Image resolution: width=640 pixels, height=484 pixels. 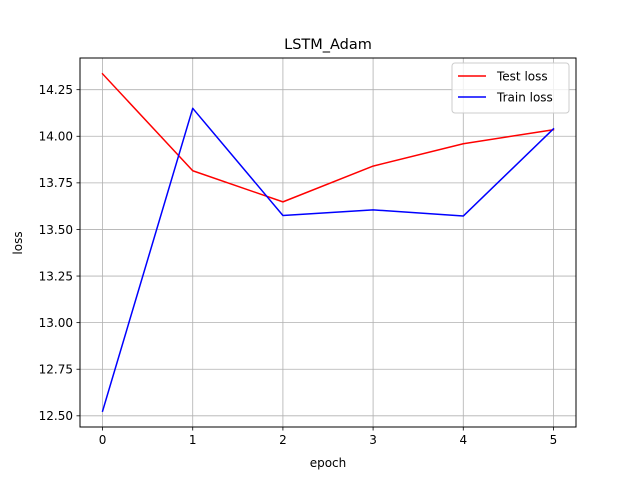 What do you see at coordinates (328, 45) in the screenshot?
I see `chart-title: LSTM_Adam` at bounding box center [328, 45].